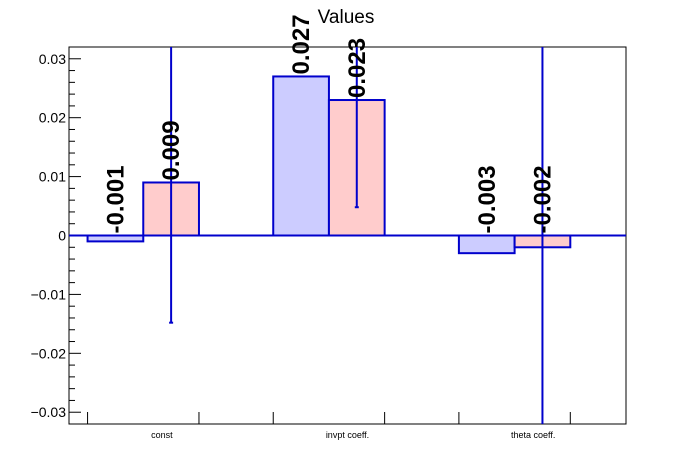 Image resolution: width=696 pixels, height=472 pixels. I want to click on y-tick-label: −0.01, so click(49, 294).